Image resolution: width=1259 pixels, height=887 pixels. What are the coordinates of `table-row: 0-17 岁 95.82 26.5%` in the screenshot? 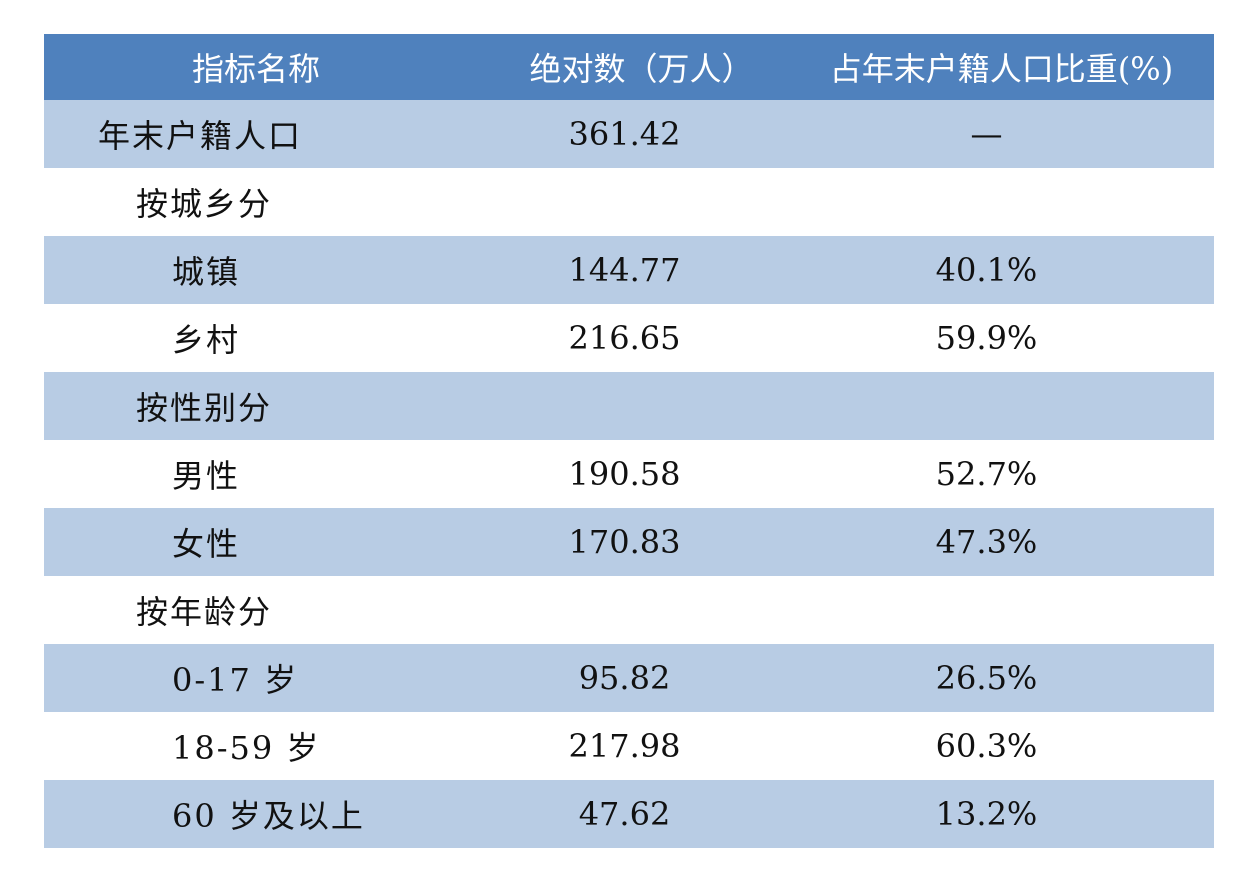 It's located at (629, 678).